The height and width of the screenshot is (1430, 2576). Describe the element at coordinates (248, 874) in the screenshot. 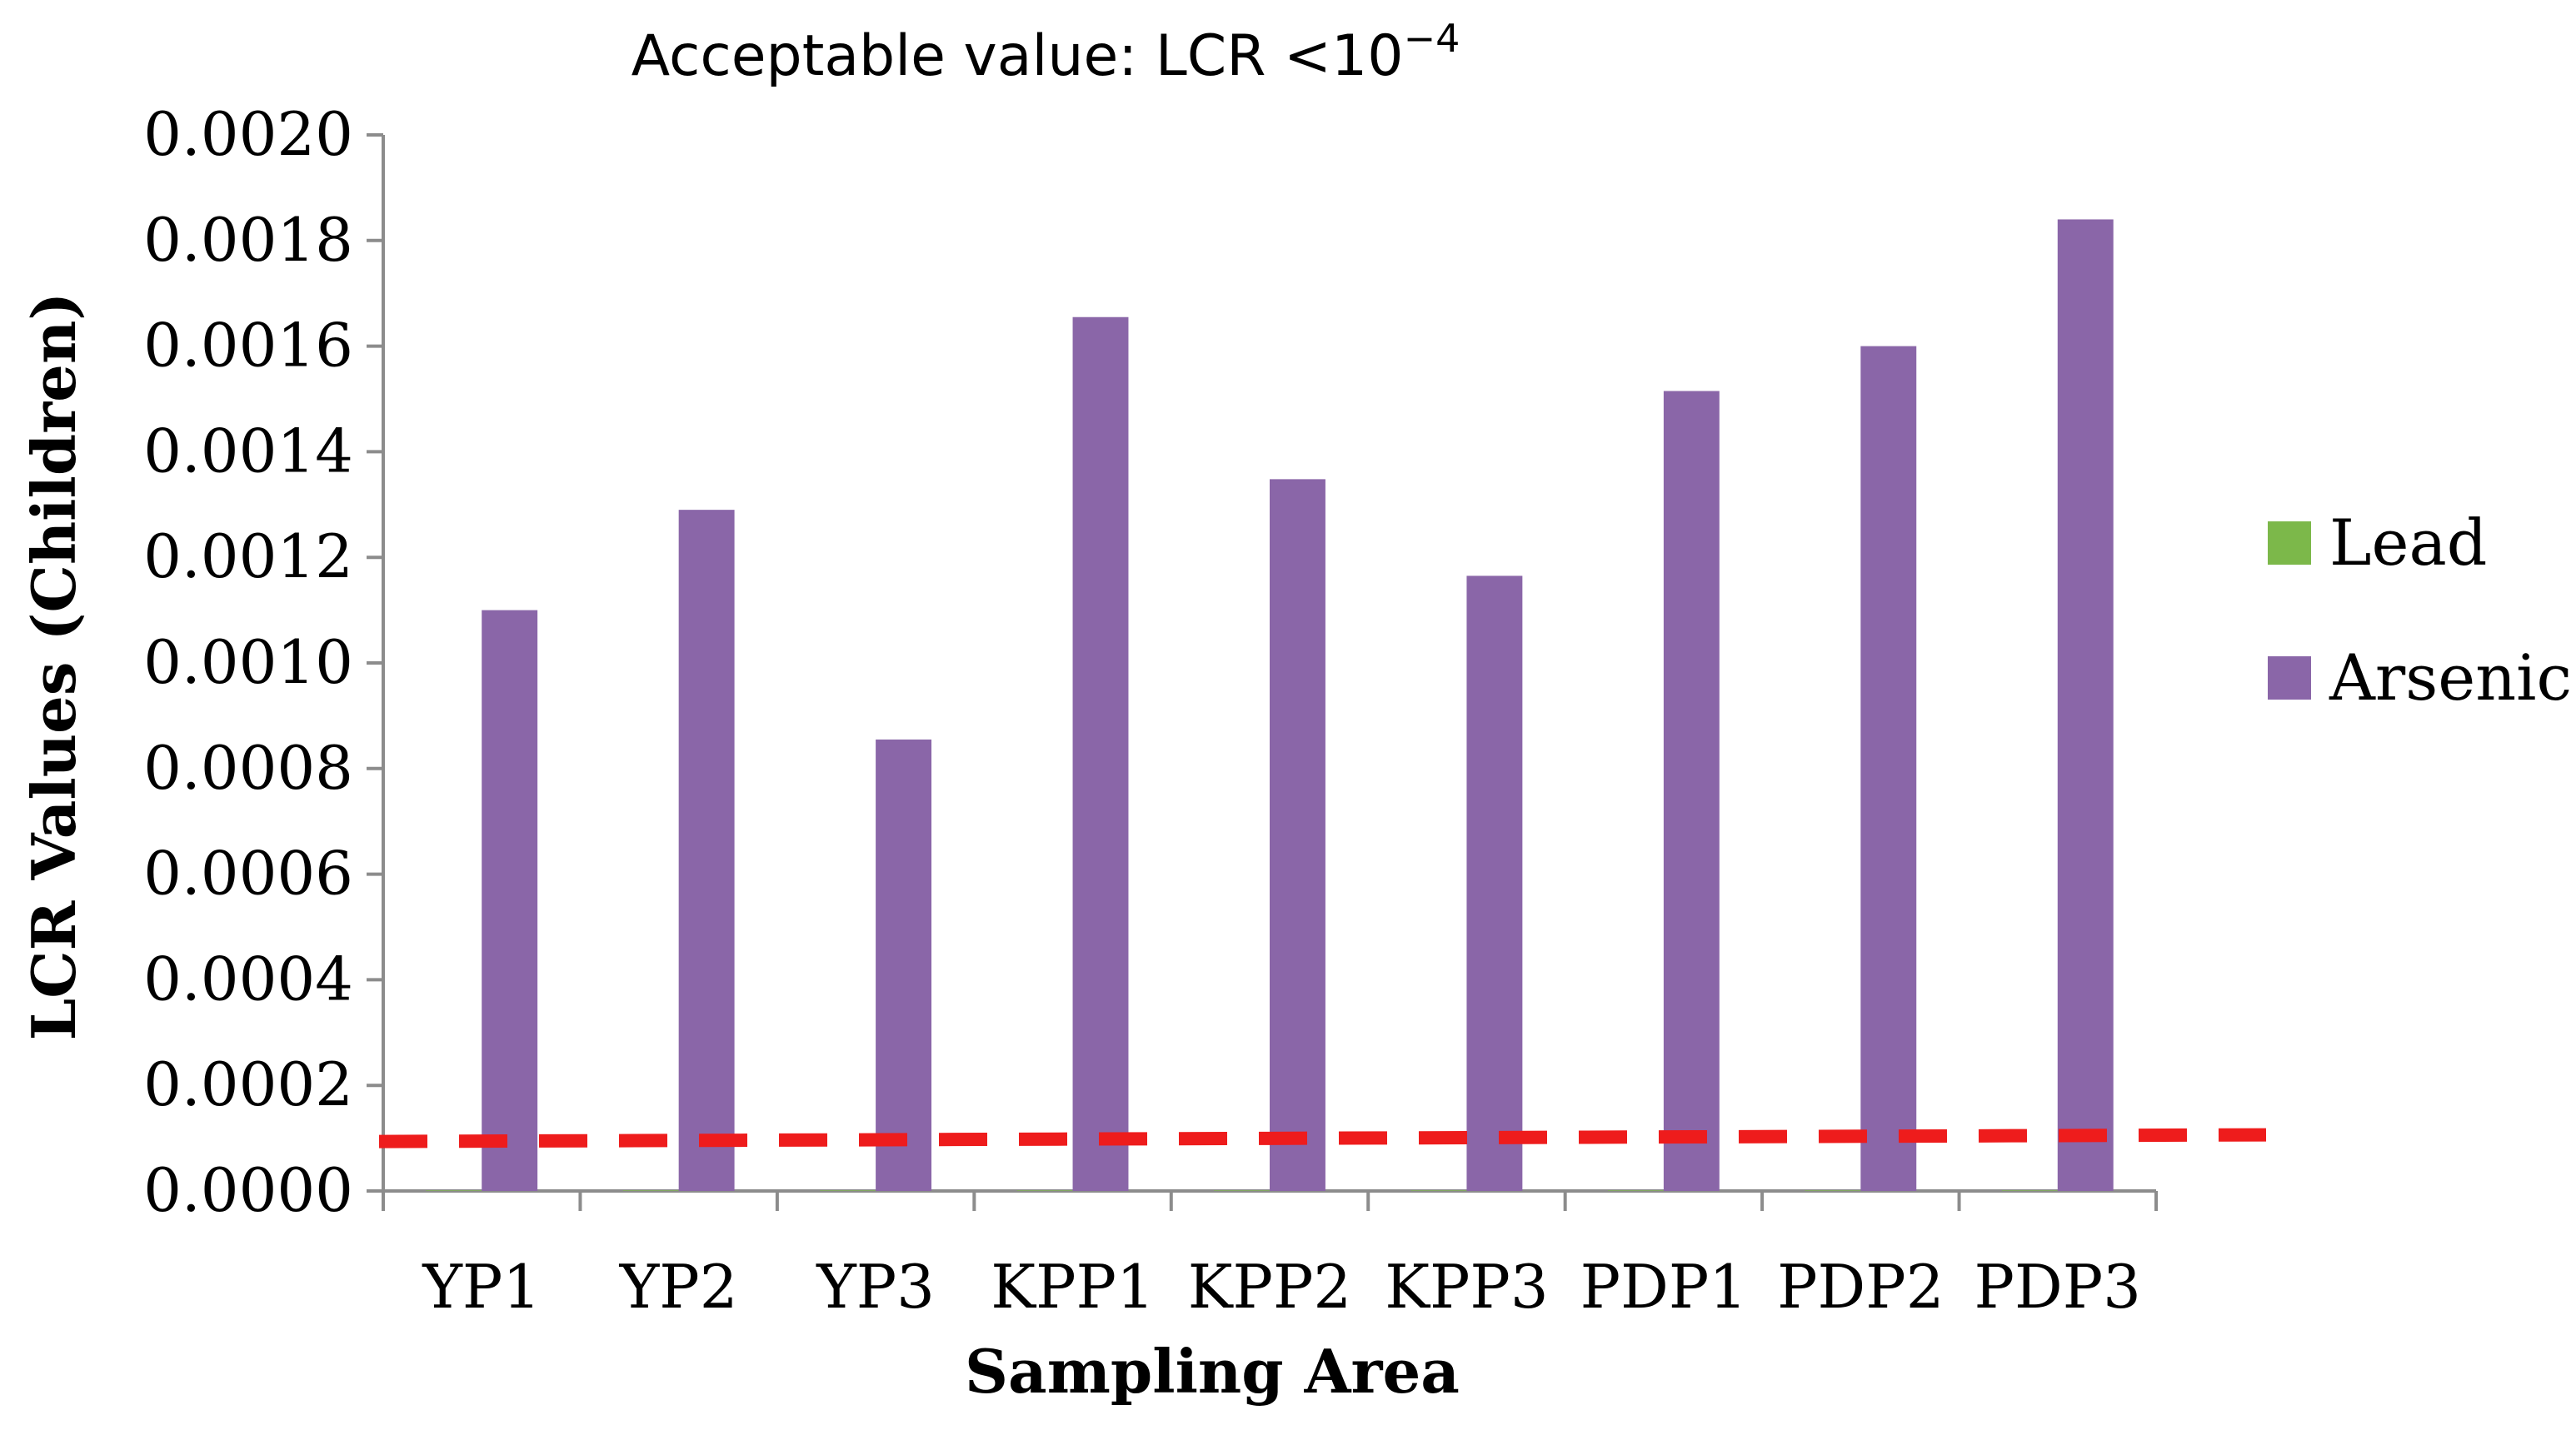

I see `y-tick-label: 0.0006` at that location.